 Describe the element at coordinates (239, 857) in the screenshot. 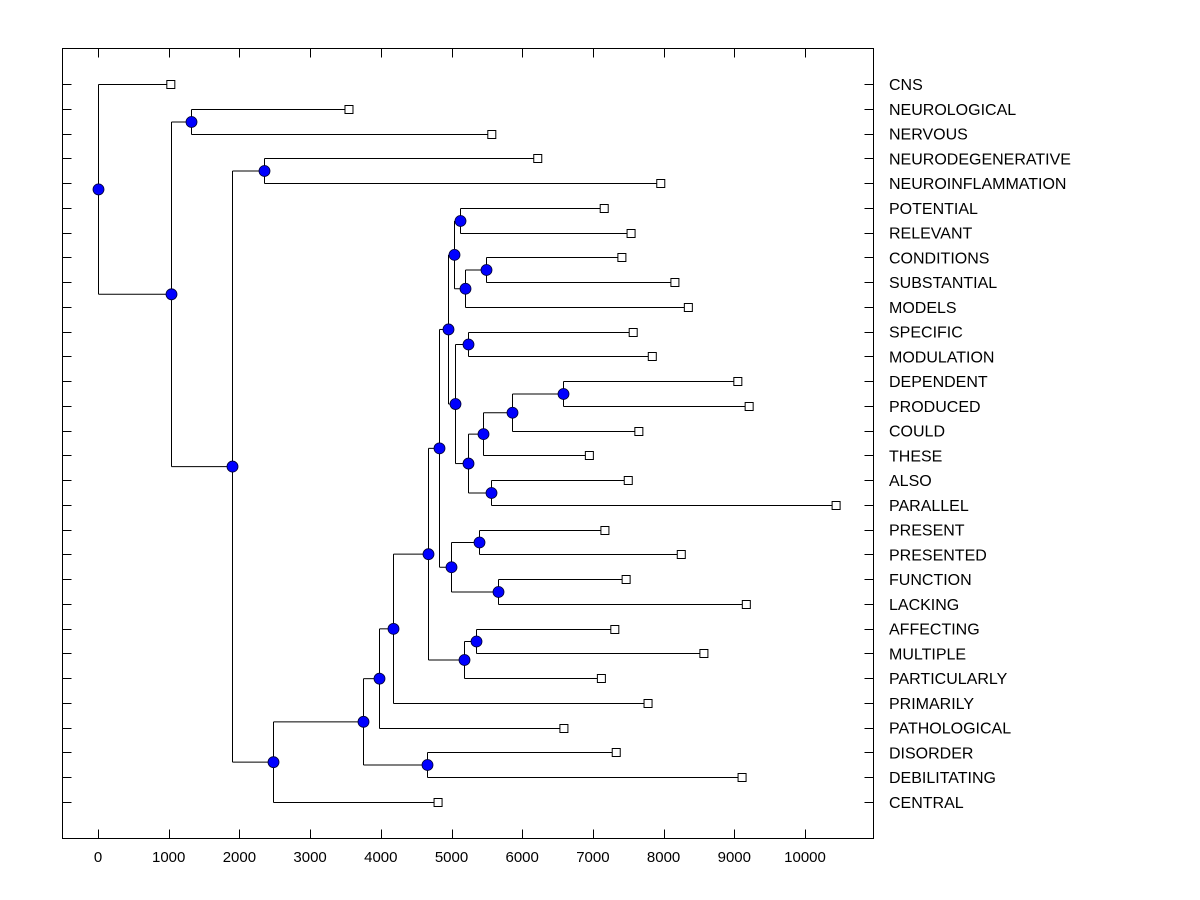

I see `x-tick-label: 2000` at that location.